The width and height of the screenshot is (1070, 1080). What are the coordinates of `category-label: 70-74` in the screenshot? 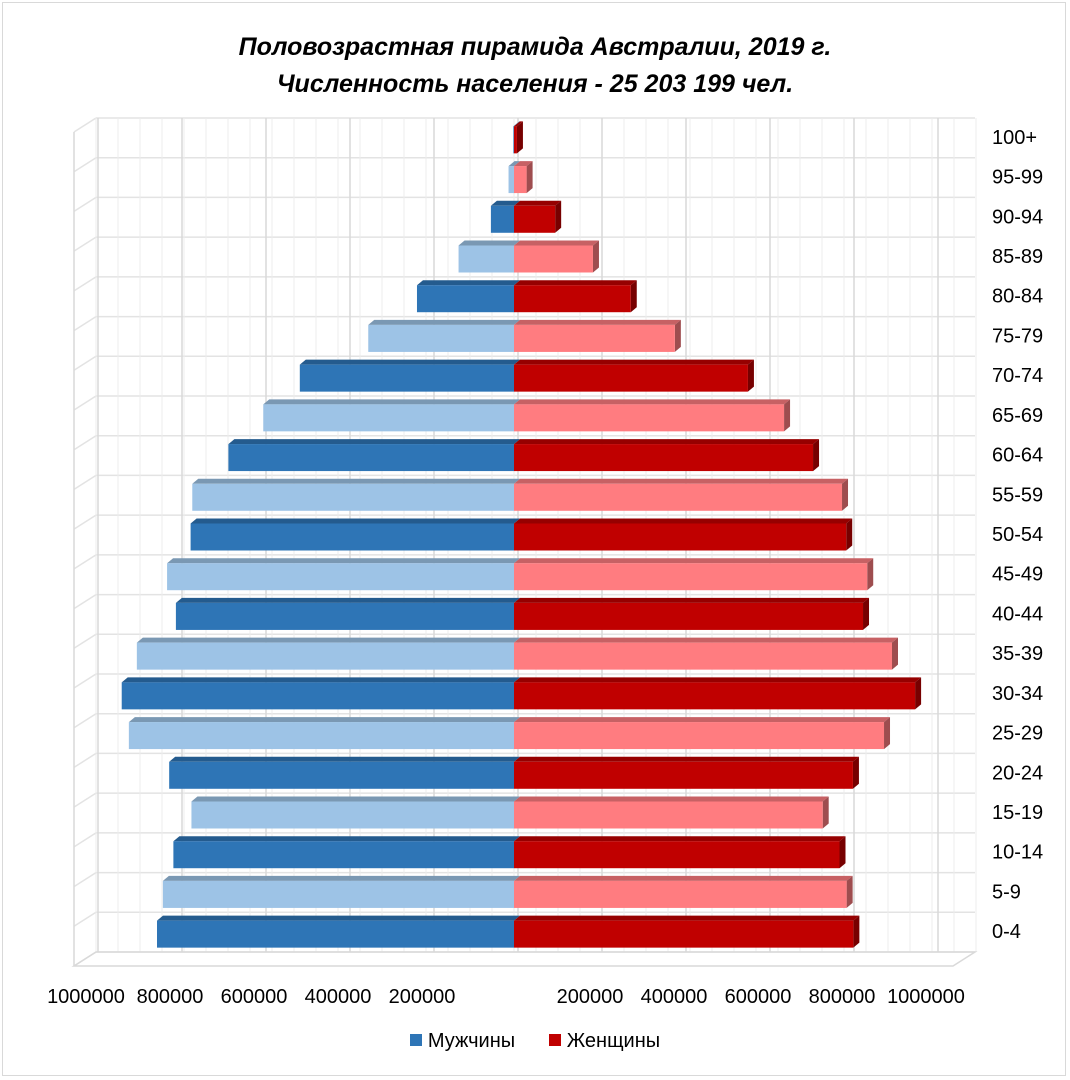 It's located at (1017, 376).